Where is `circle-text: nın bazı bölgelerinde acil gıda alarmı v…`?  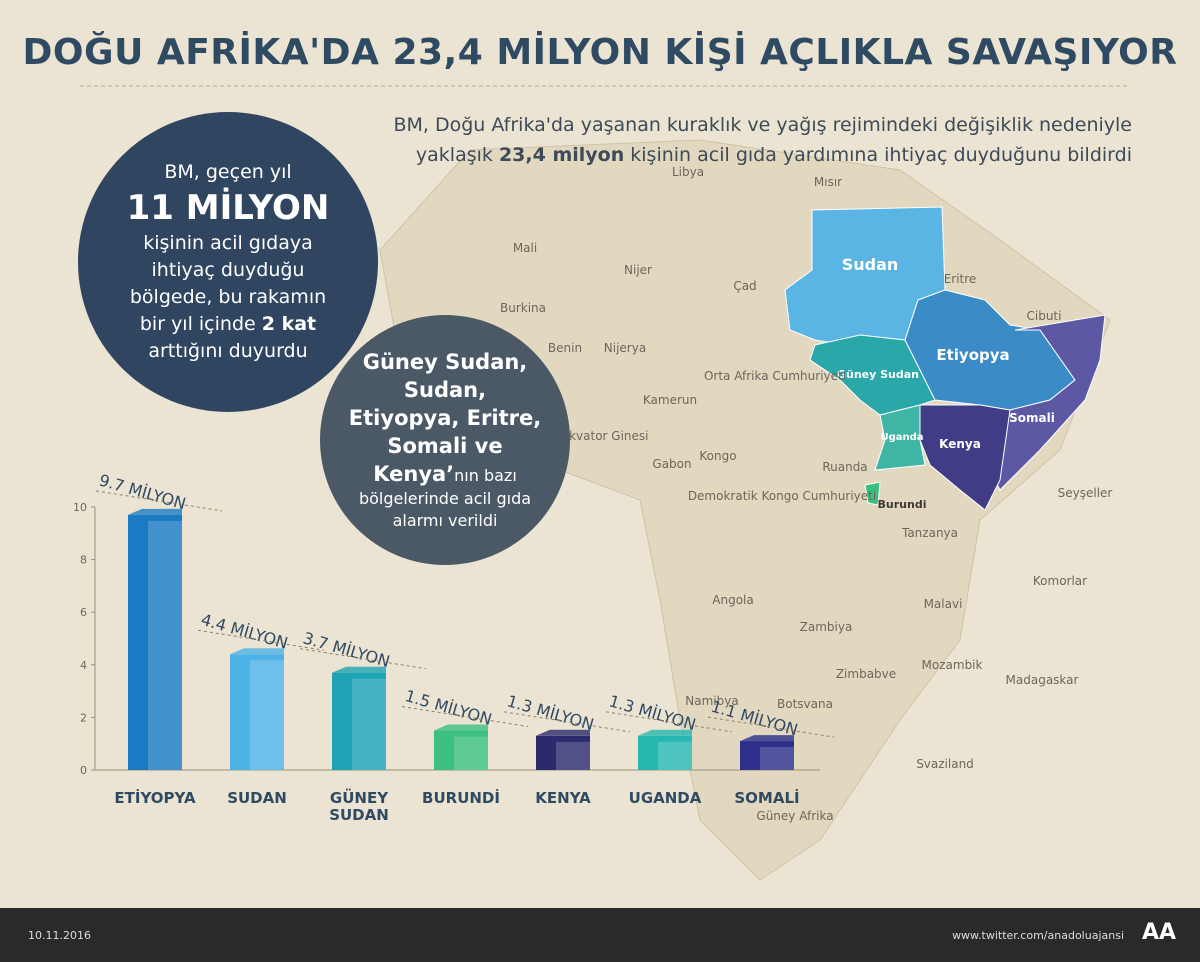
circle-text: nın bazı bölgelerinde acil gıda alarmı v… is located at coordinates (445, 498).